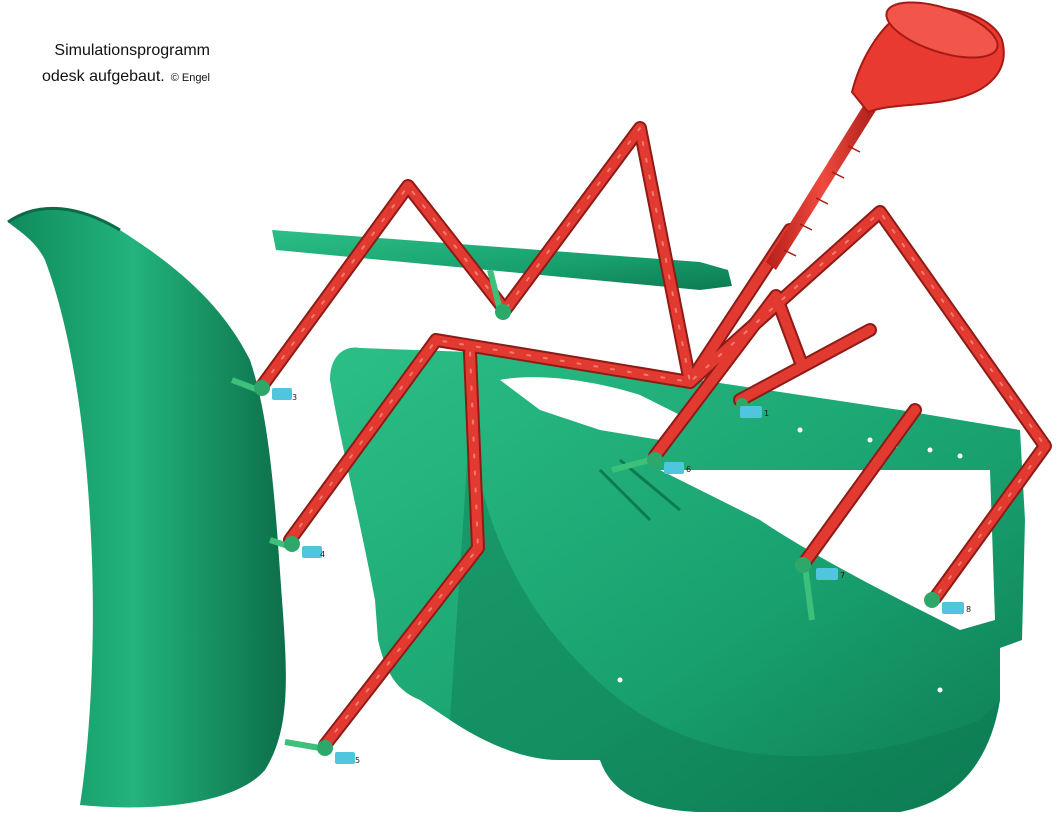  Describe the element at coordinates (190, 78) in the screenshot. I see `caption-credit: © Engel` at that location.